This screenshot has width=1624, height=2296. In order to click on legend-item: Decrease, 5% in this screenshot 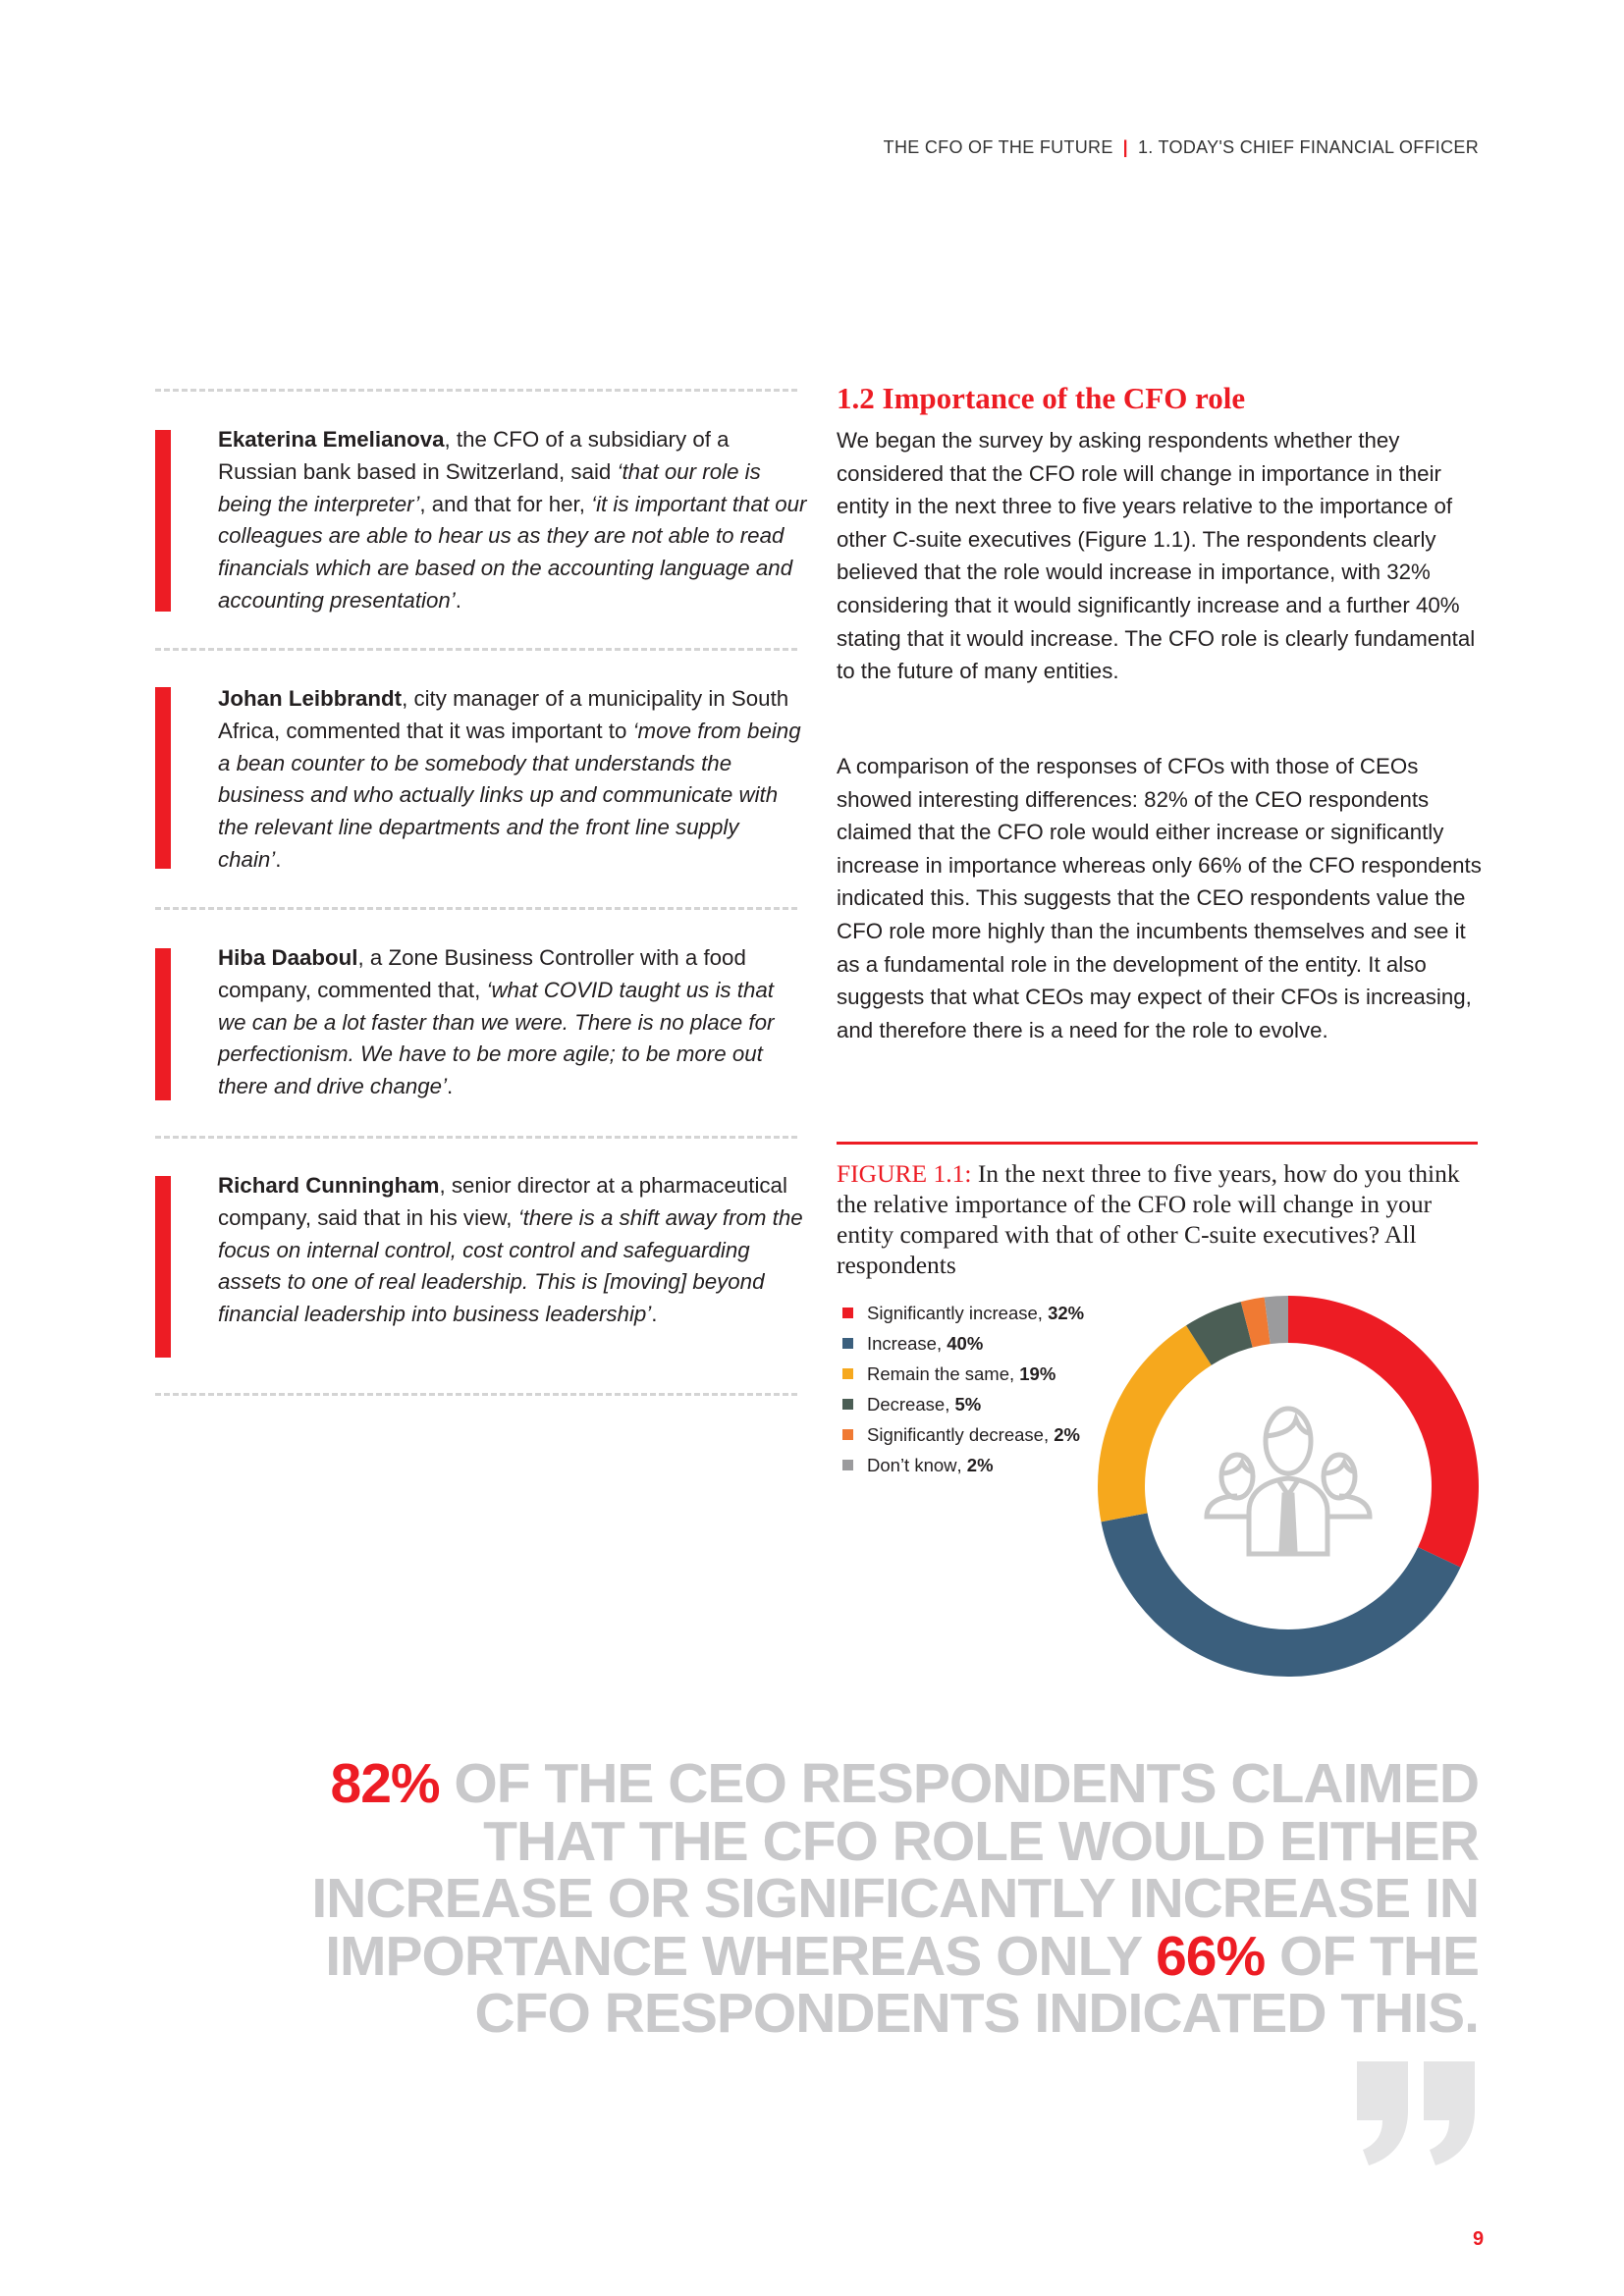, I will do `click(960, 1404)`.